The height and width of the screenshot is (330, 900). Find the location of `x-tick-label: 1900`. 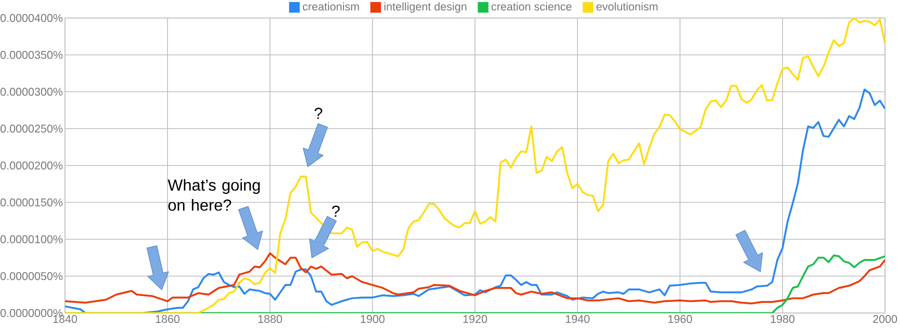

x-tick-label: 1900 is located at coordinates (372, 319).